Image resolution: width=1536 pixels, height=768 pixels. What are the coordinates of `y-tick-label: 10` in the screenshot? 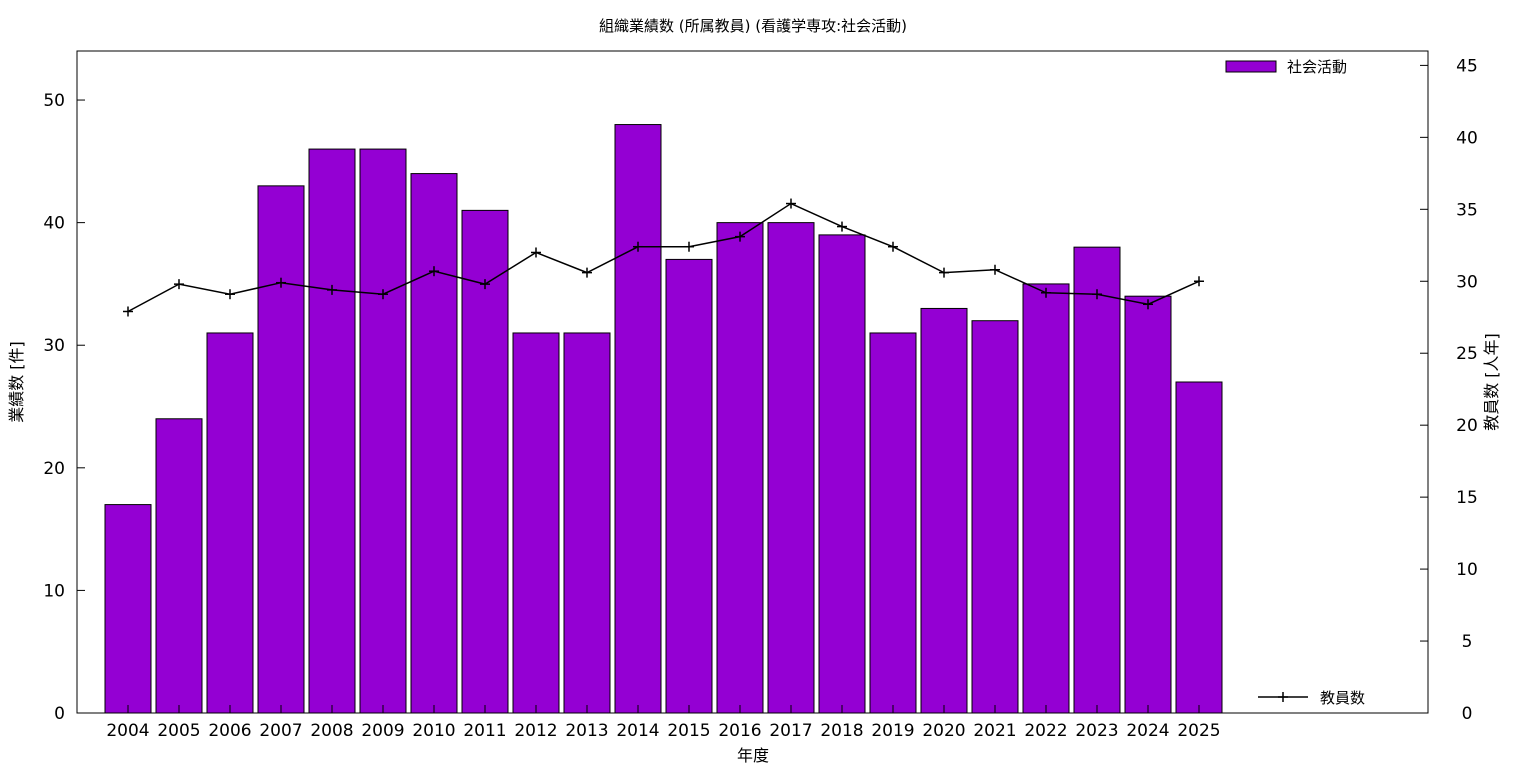 It's located at (54, 591).